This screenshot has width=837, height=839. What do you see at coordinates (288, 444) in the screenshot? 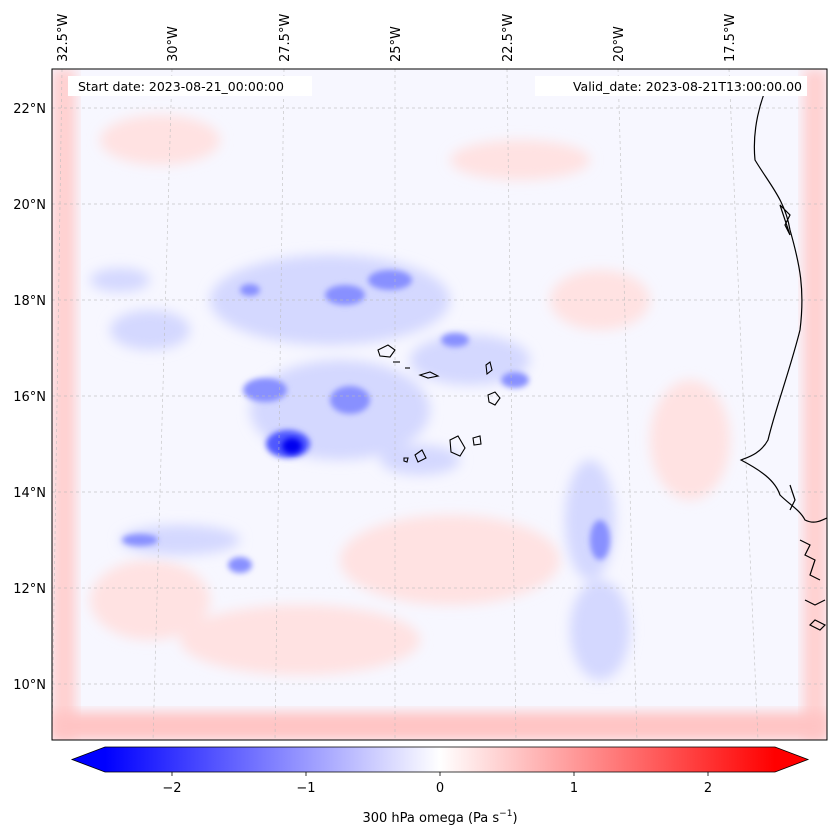
I see `omega-minimum` at bounding box center [288, 444].